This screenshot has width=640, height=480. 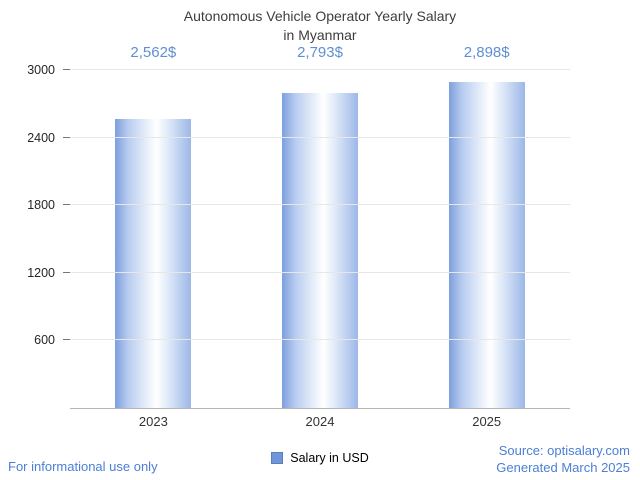 I want to click on y-tick-label: 600, so click(x=44, y=340).